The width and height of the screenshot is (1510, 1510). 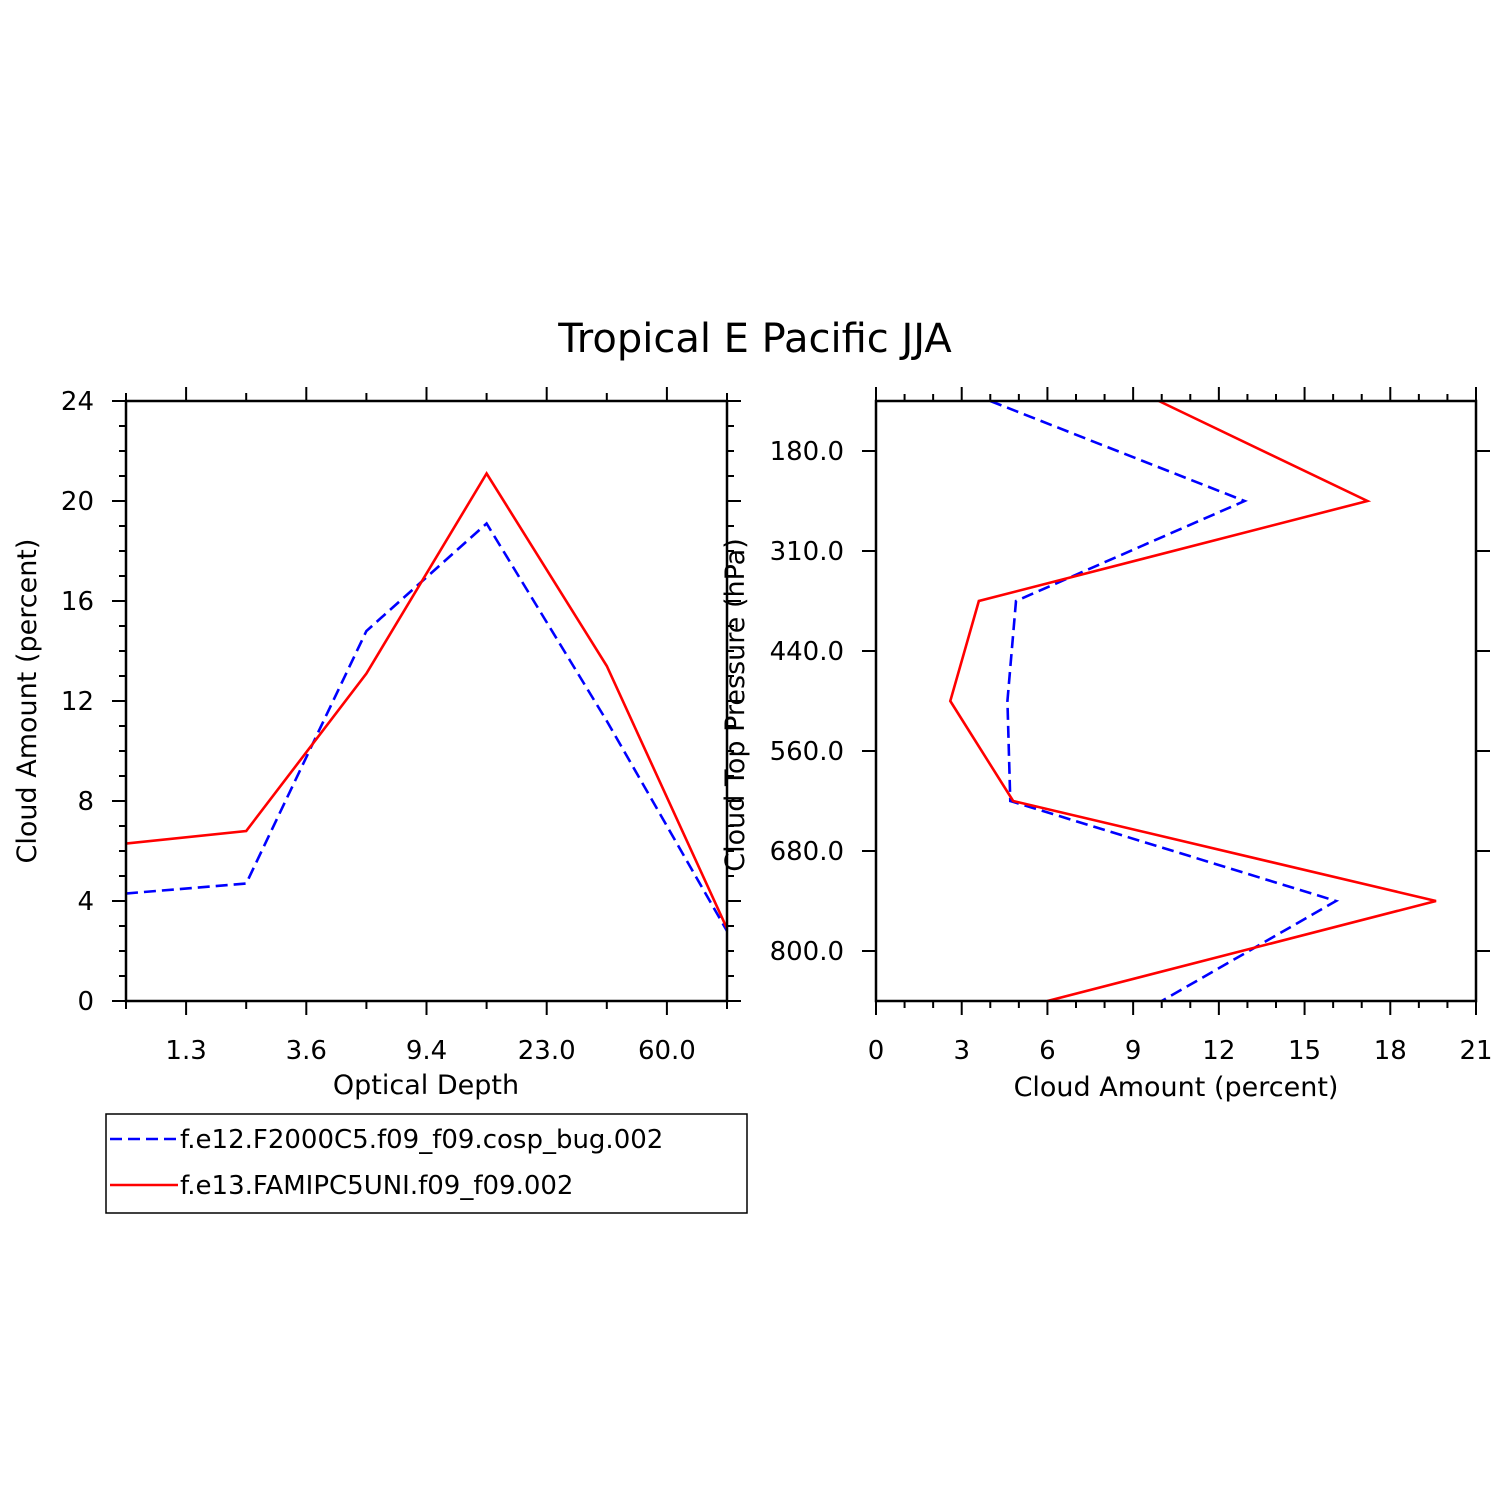 What do you see at coordinates (1218, 1051) in the screenshot?
I see `right-x-tick-label: 12` at bounding box center [1218, 1051].